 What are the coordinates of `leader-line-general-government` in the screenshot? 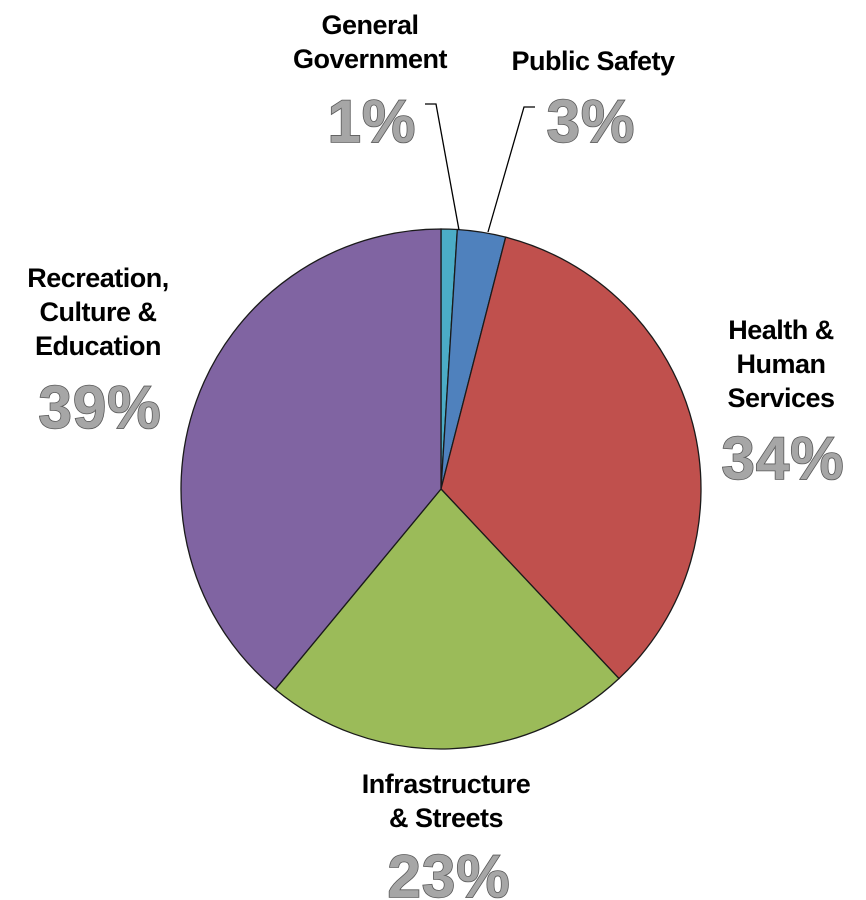 It's located at (442, 167).